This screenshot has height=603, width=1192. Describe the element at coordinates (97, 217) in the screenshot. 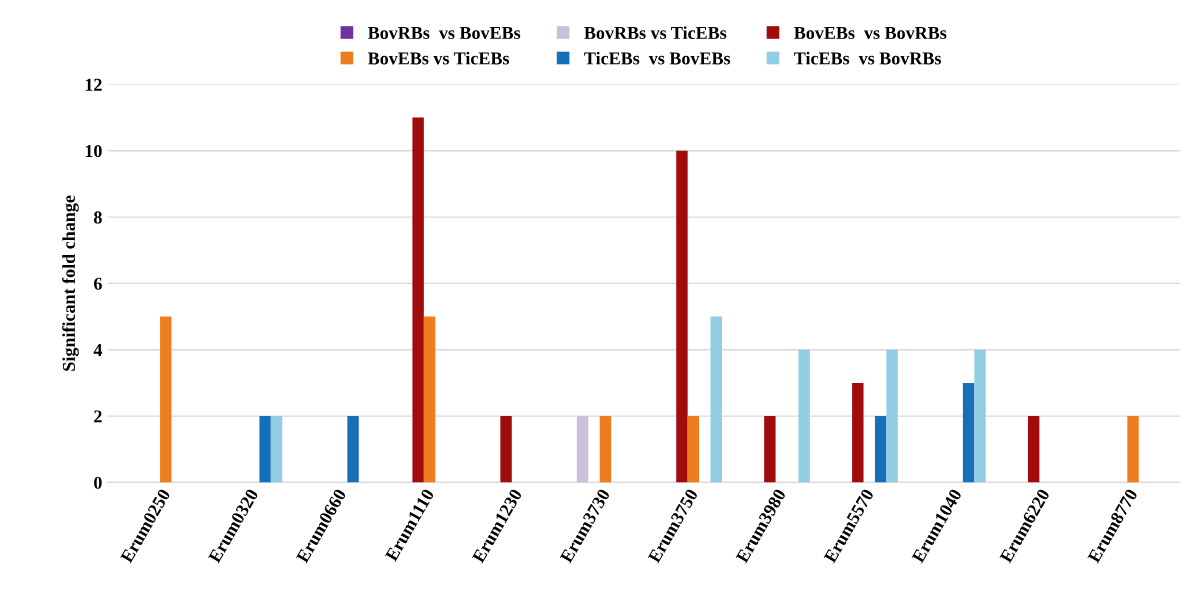

I see `y-tick-label: 8` at that location.